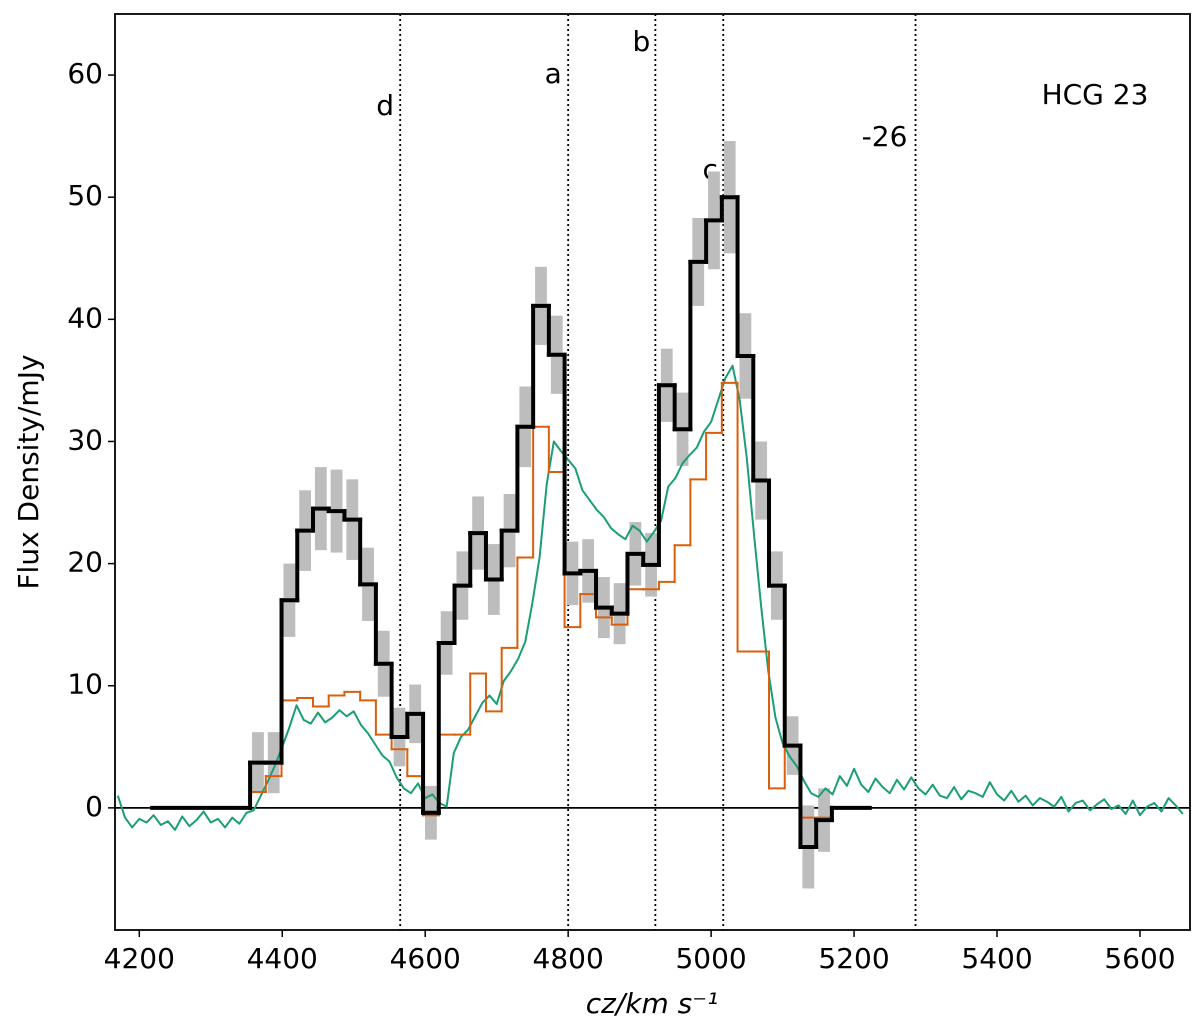  Describe the element at coordinates (641, 41) in the screenshot. I see `marker-label: b` at that location.